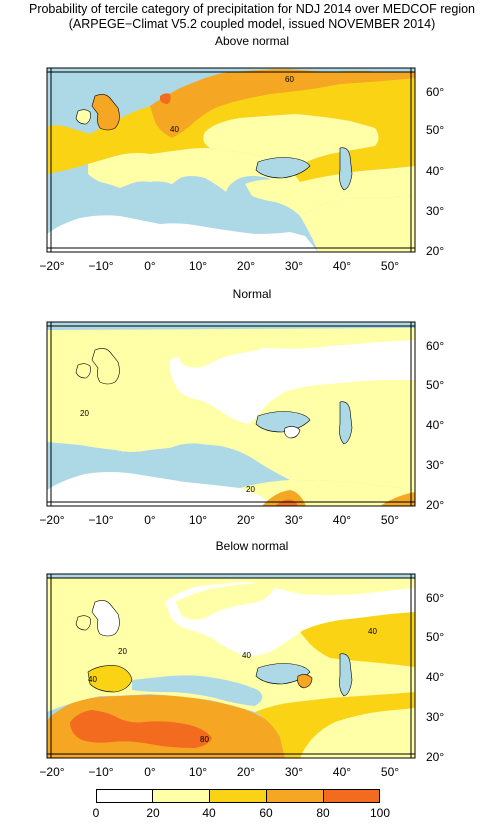  What do you see at coordinates (357, 224) in the screenshot?
I see `arabia-land` at bounding box center [357, 224].